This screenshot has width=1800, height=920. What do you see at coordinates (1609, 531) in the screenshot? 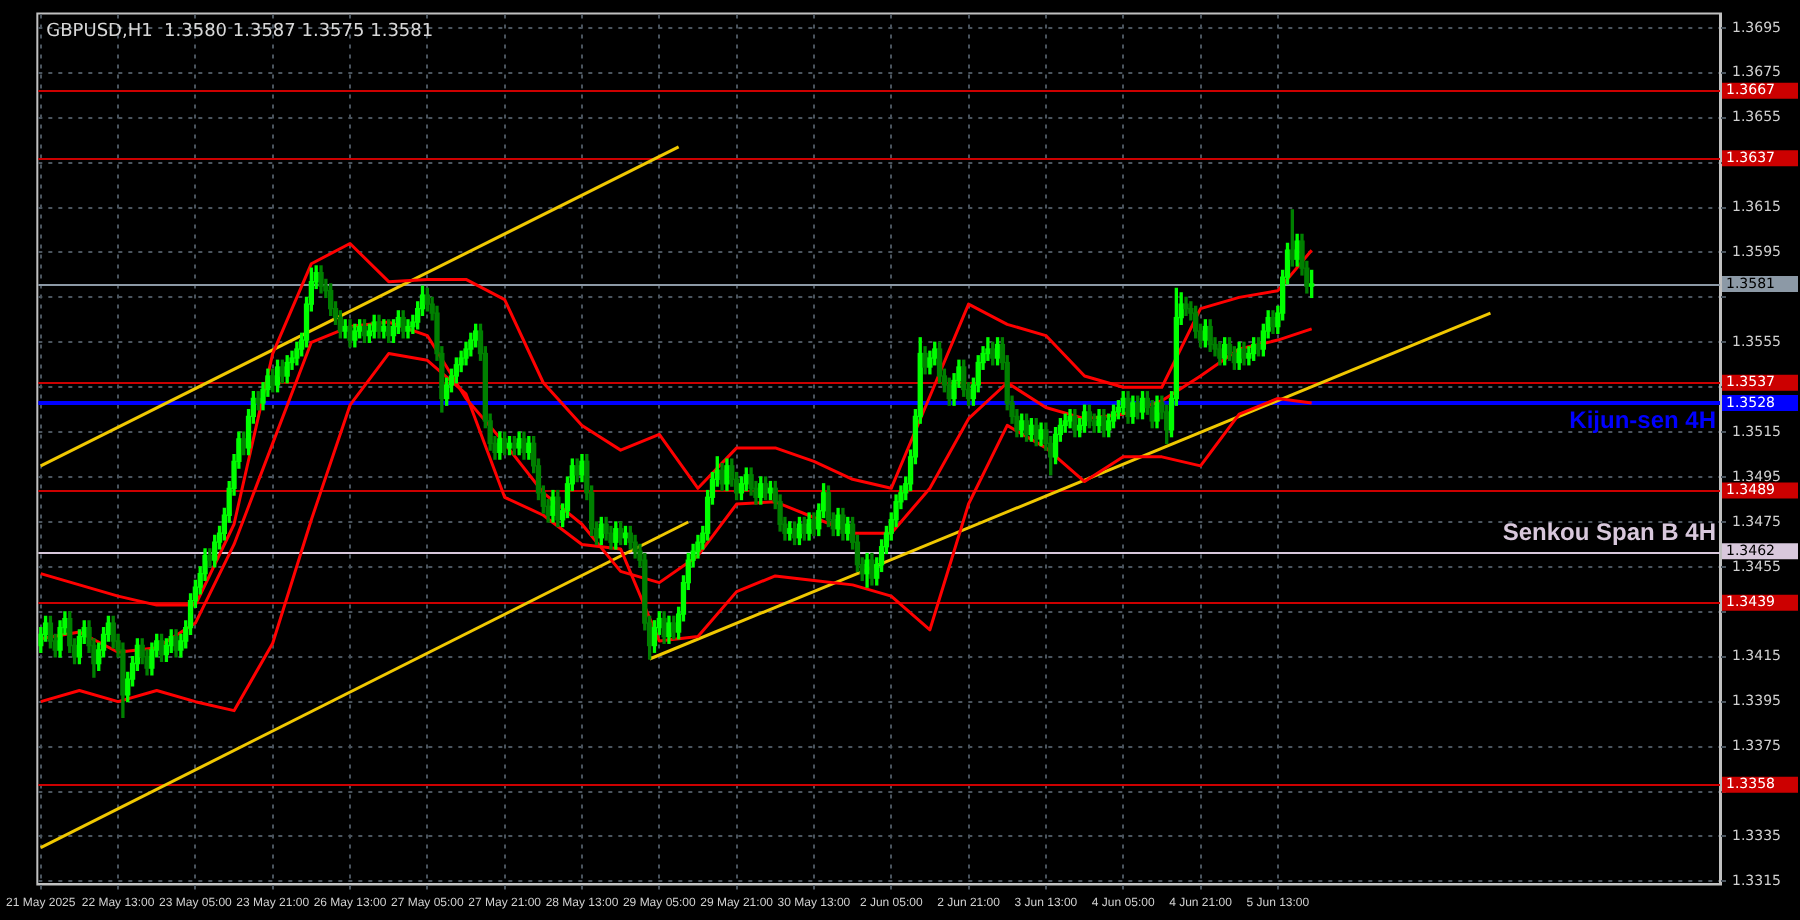
I see `annotation: Senkou Span B 4H` at bounding box center [1609, 531].